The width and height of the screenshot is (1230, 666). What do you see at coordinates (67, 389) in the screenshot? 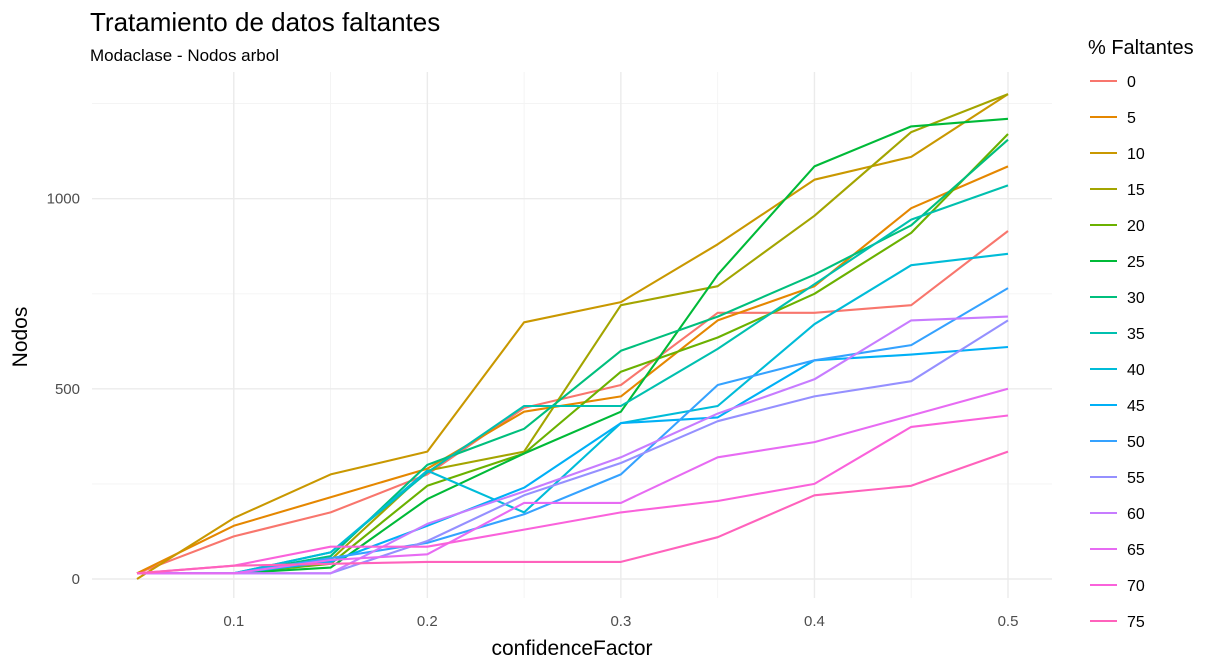
I see `y-tick-label: 500` at bounding box center [67, 389].